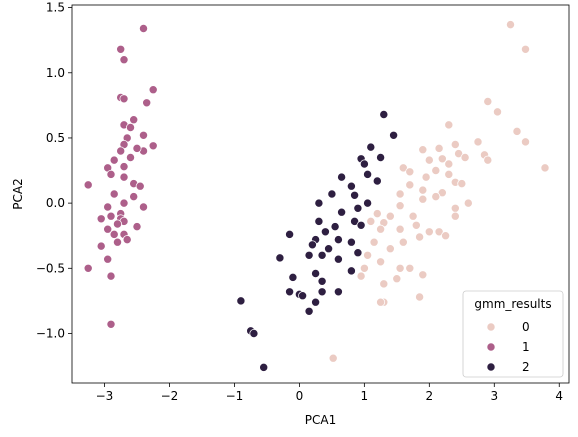 The image size is (578, 437). Describe the element at coordinates (18, 193) in the screenshot. I see `y-axis-label: PCA2` at that location.